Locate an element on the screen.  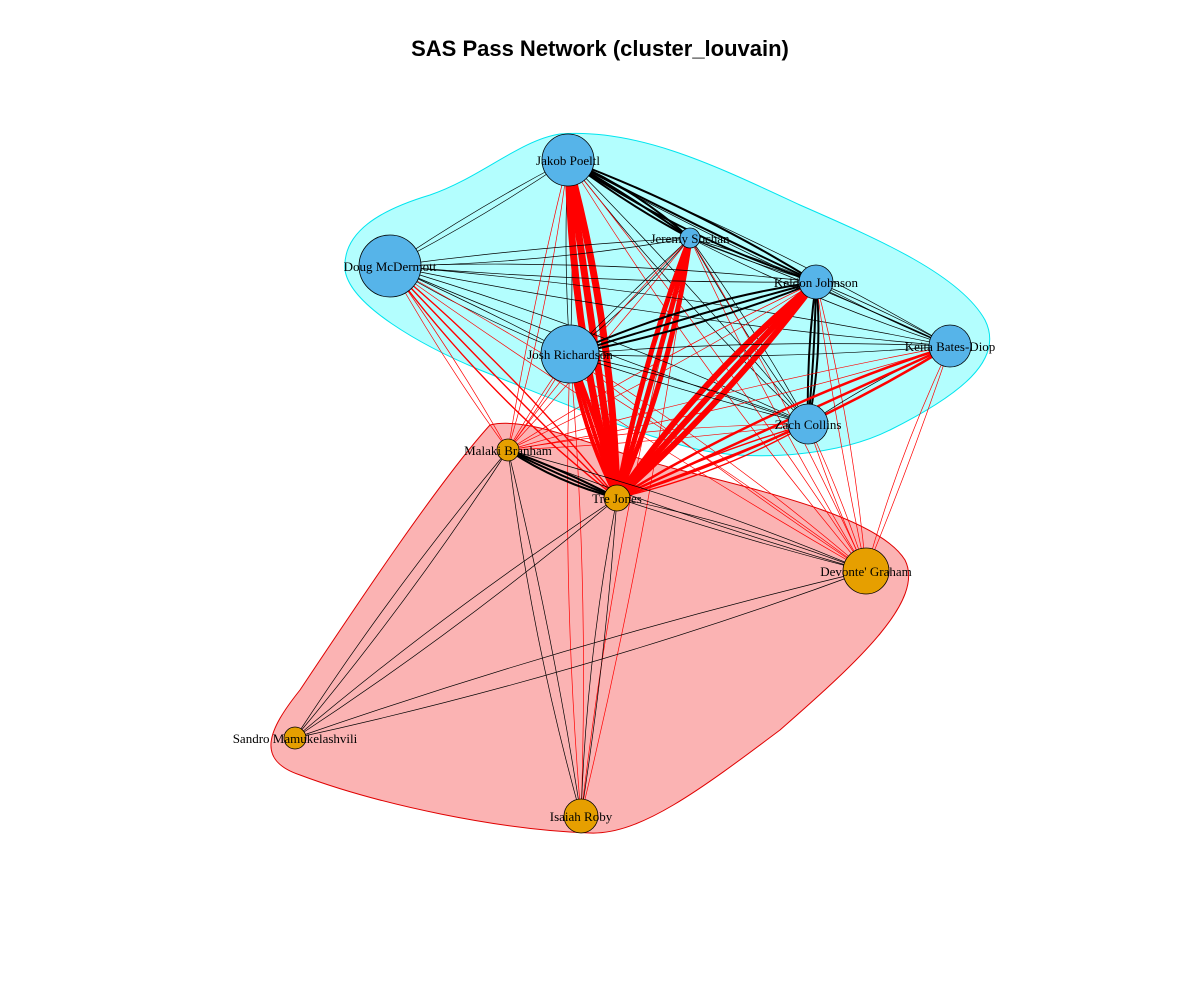
node-label-malaki-branham: Malaki Branham is located at coordinates (508, 450).